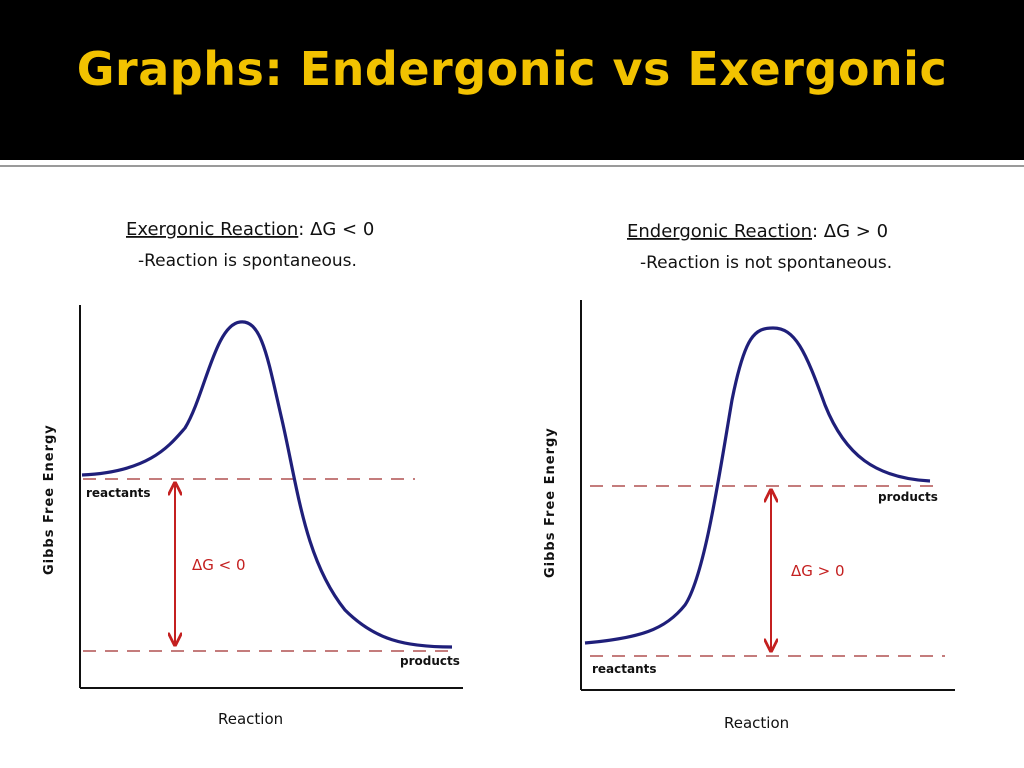  Describe the element at coordinates (757, 485) in the screenshot. I see `endergonic-energy-curve` at that location.